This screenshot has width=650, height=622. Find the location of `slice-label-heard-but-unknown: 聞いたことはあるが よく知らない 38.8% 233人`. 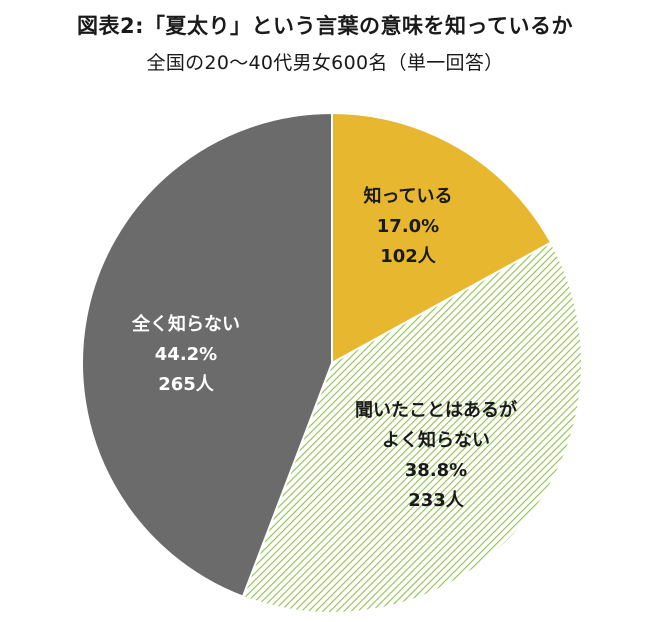

slice-label-heard-but-unknown: 聞いたことはあるが よく知らない 38.8% 233人 is located at coordinates (436, 456).